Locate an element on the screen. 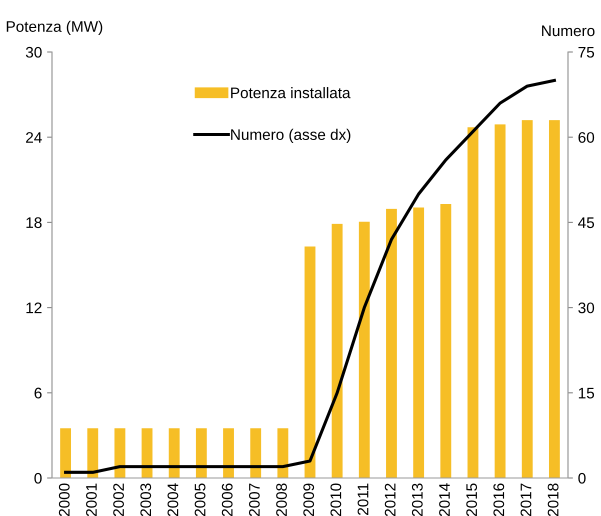 This screenshot has width=601, height=516. y2-tick-label: 30 is located at coordinates (586, 308).